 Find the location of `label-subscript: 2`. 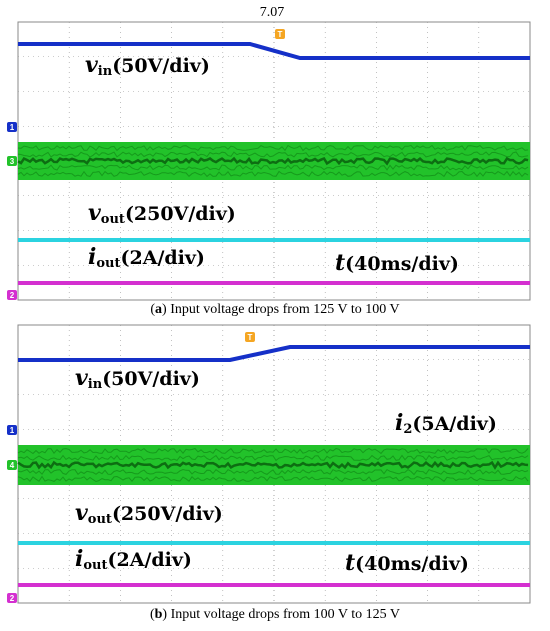

label-subscript: 2 is located at coordinates (407, 429).